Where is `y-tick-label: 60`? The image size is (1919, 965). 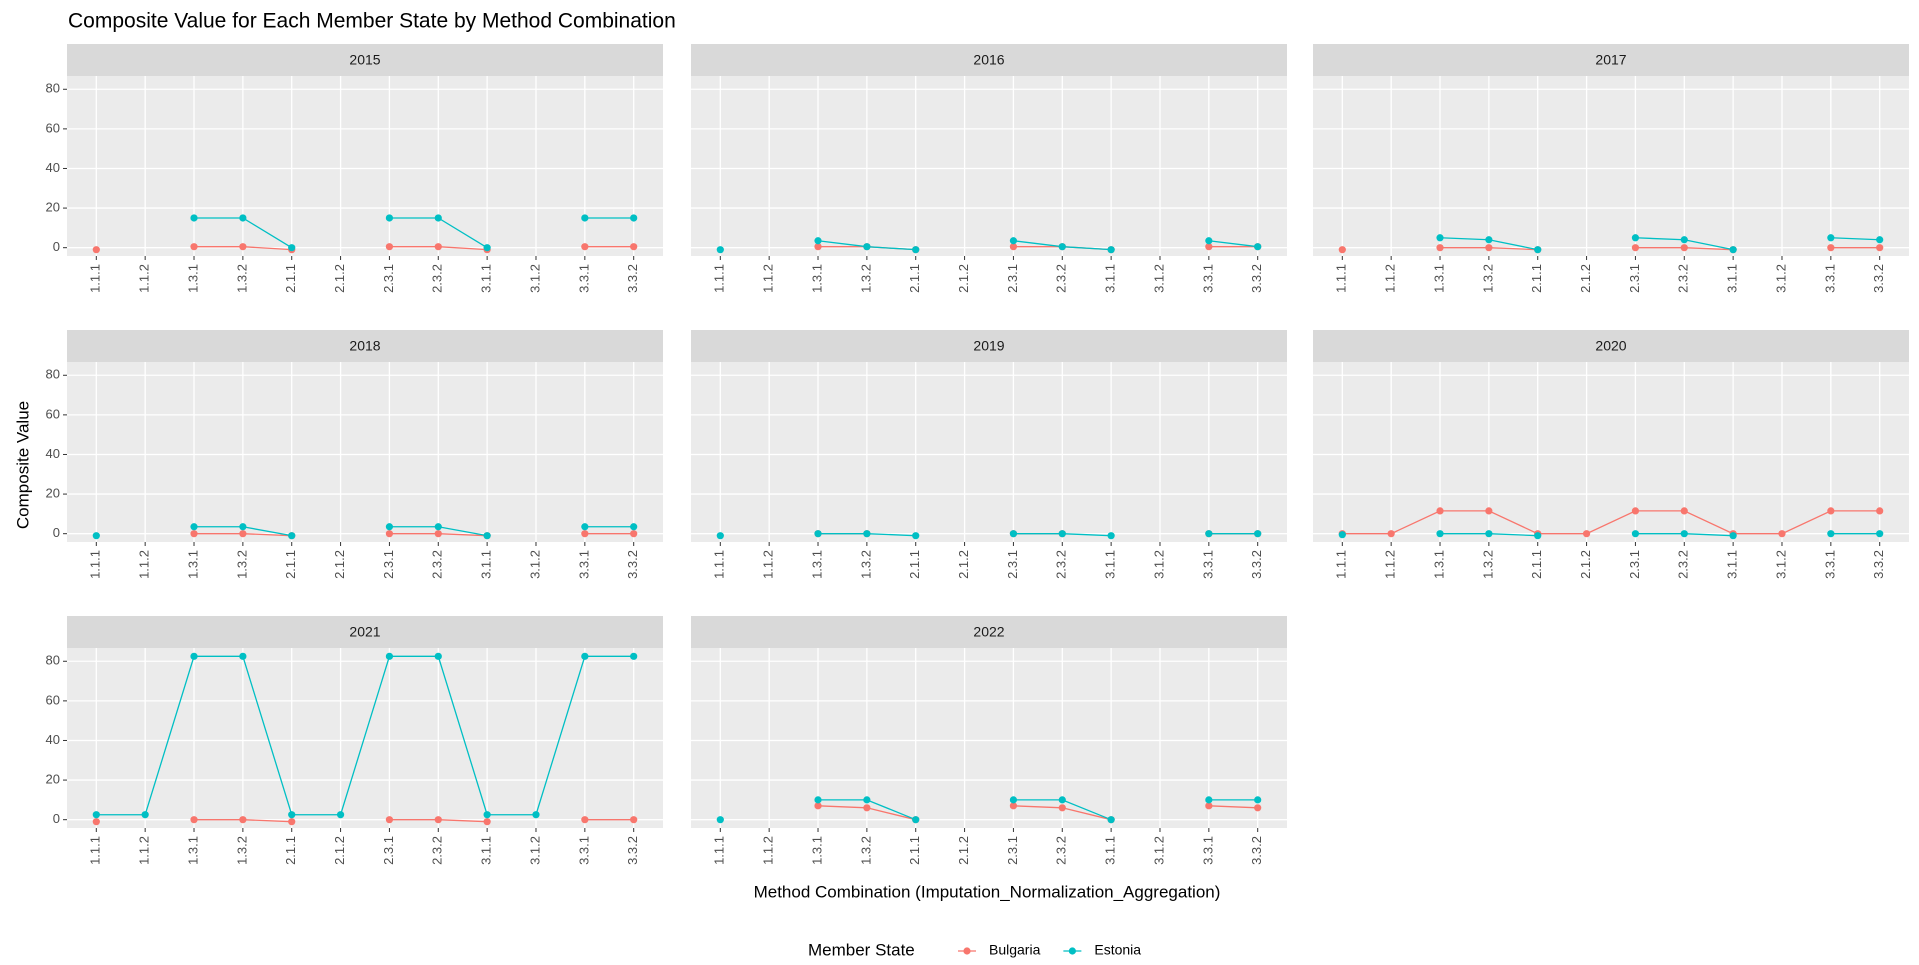 y-tick-label: 60 is located at coordinates (53, 699).